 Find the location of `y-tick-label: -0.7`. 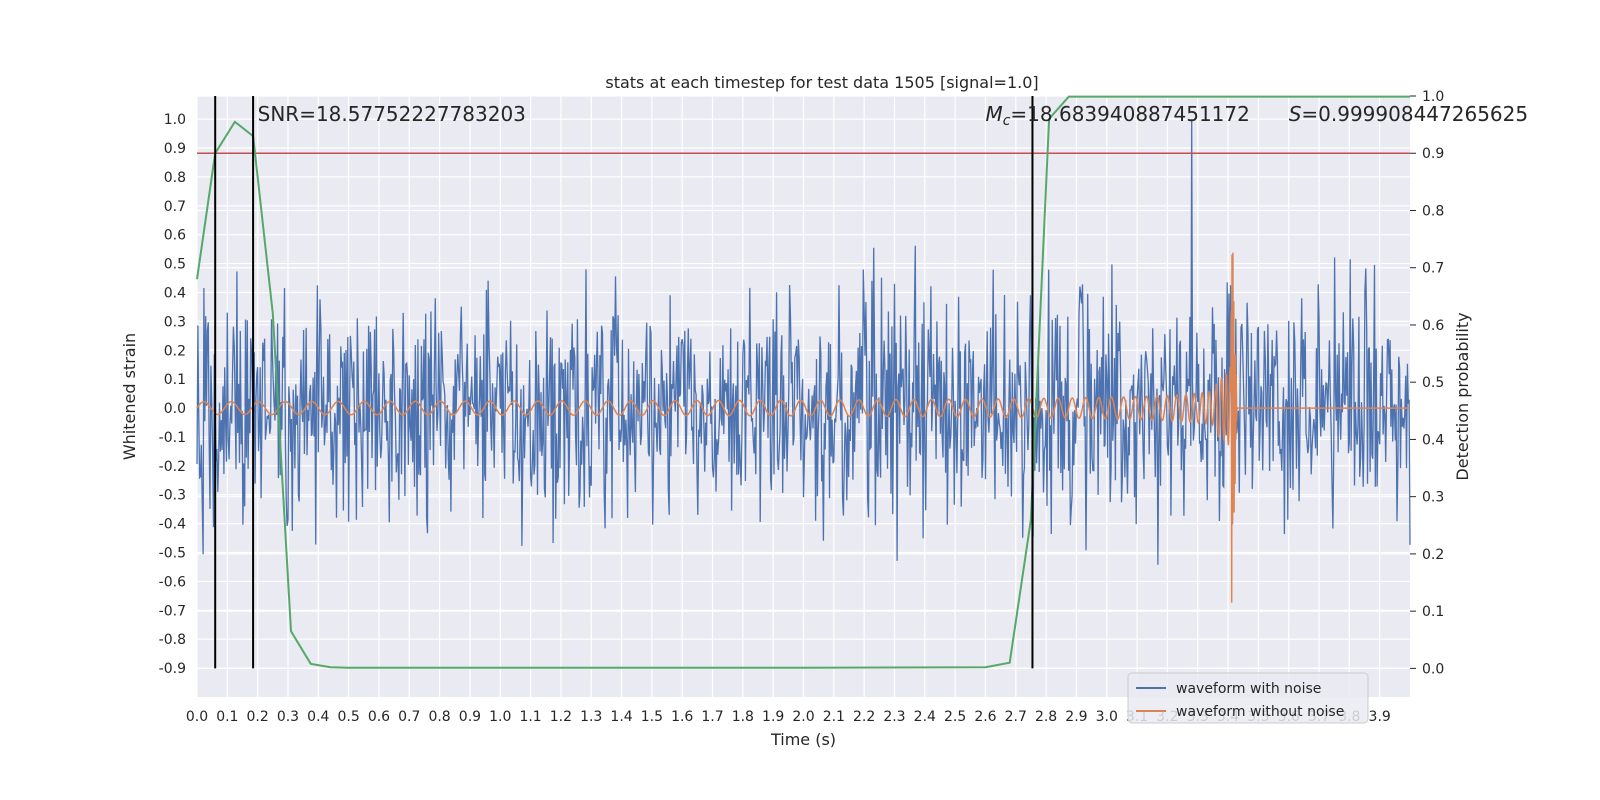

y-tick-label: -0.7 is located at coordinates (172, 611).